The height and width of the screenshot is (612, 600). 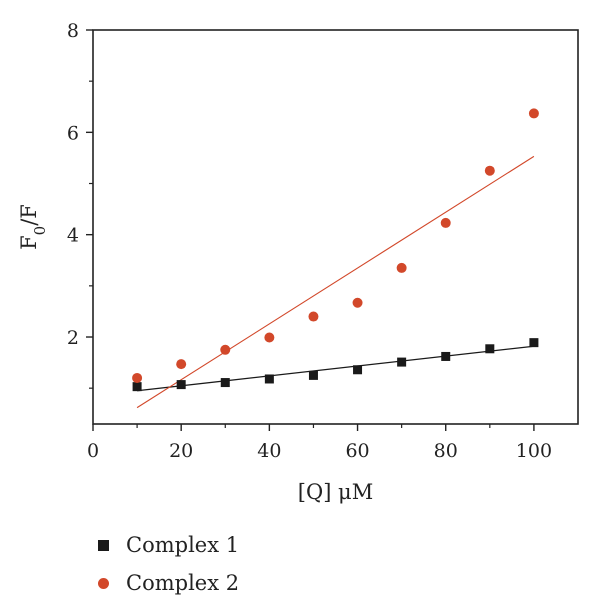 What do you see at coordinates (181, 451) in the screenshot?
I see `x-tick-label: 20` at bounding box center [181, 451].